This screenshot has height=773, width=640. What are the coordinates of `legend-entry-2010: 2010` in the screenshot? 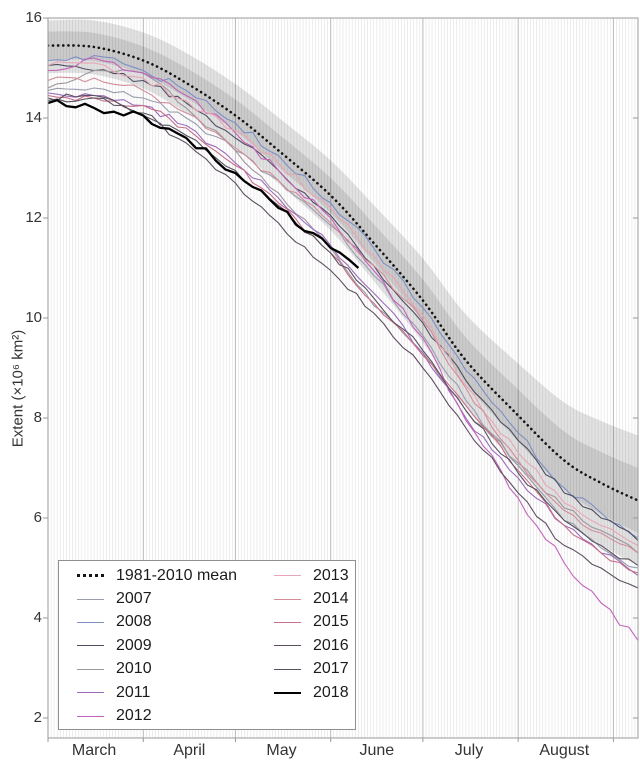 It's located at (175, 669).